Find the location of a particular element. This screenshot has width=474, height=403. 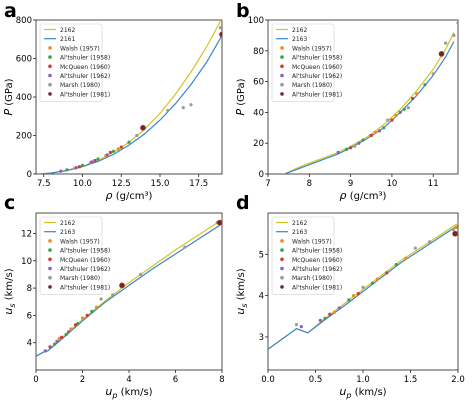

panel-letter-d: d is located at coordinates (243, 203).